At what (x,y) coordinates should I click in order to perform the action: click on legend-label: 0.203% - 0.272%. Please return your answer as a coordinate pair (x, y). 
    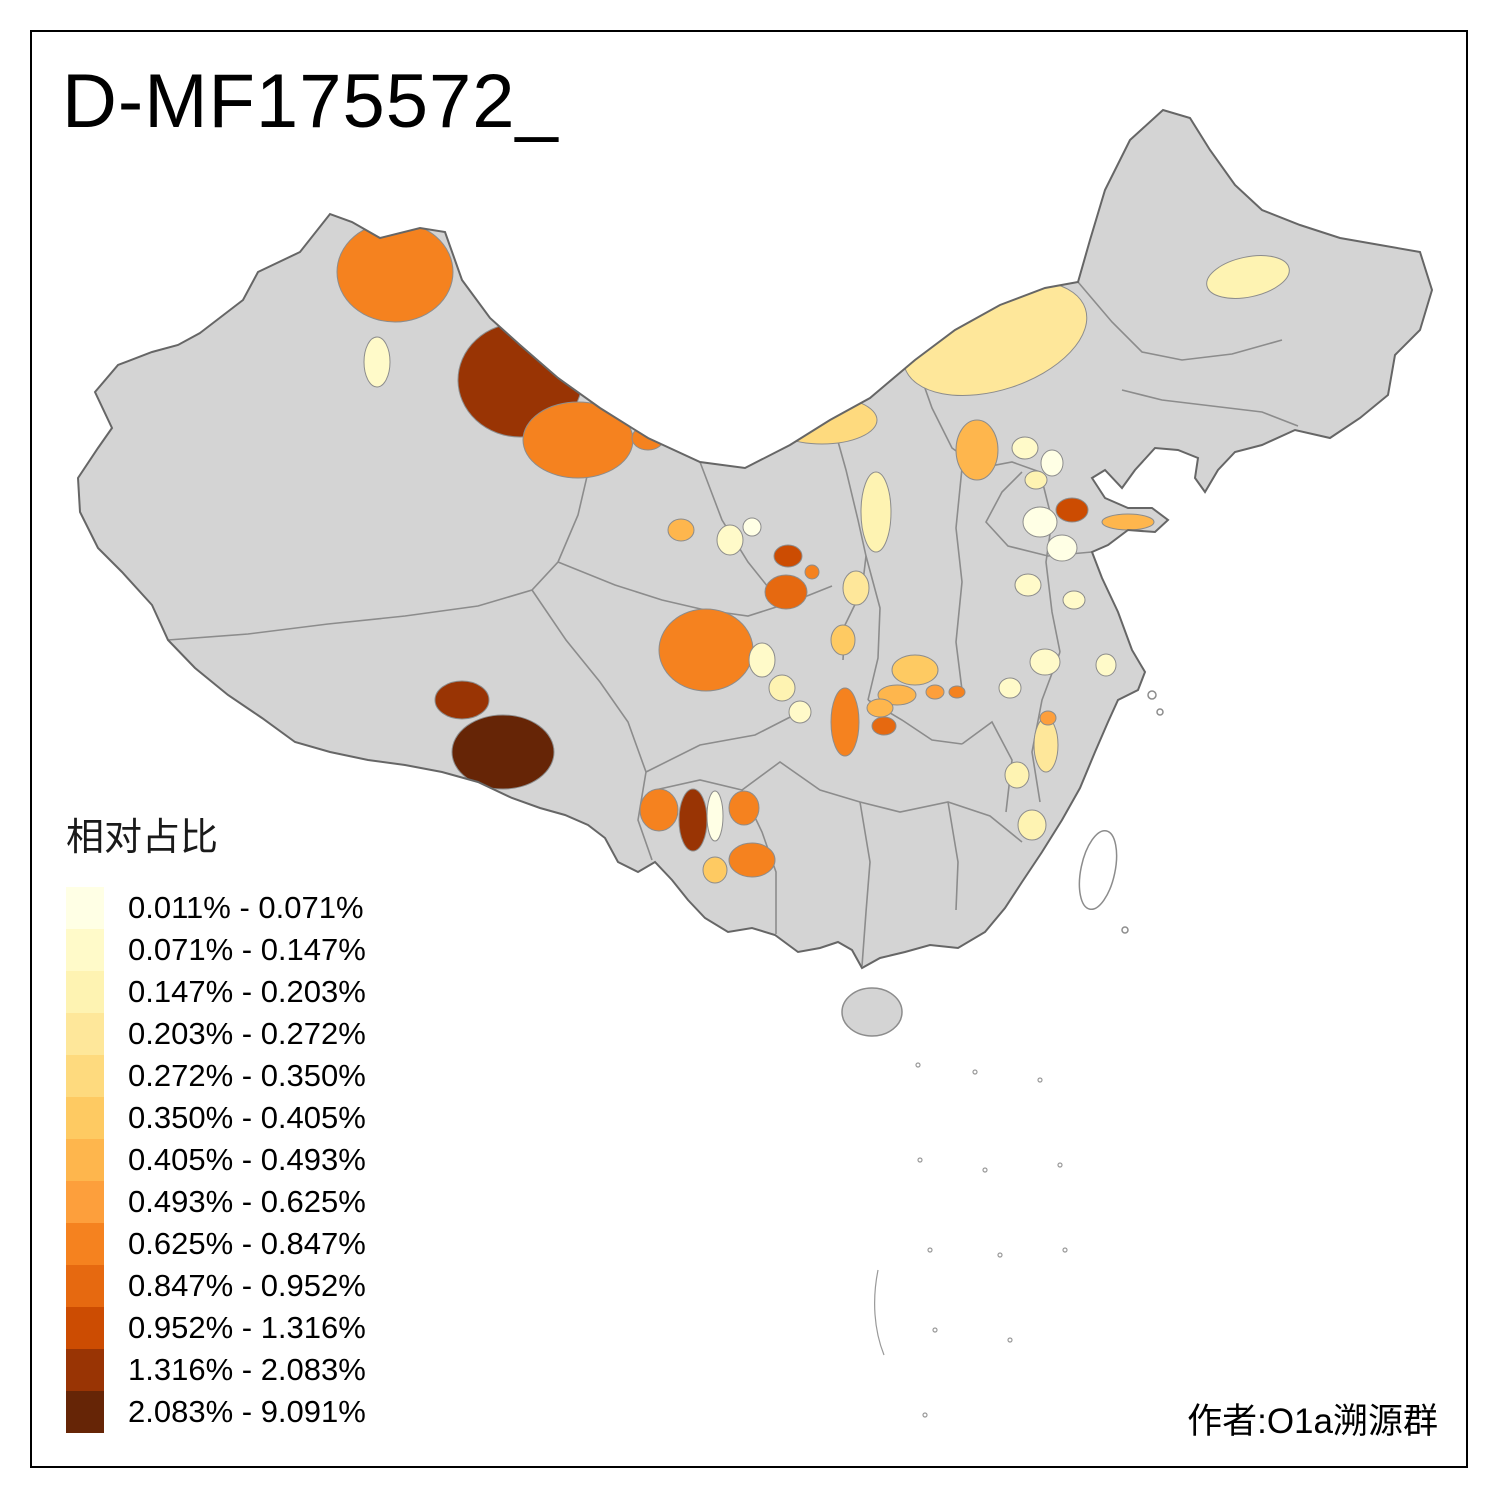
    Looking at the image, I should click on (247, 1033).